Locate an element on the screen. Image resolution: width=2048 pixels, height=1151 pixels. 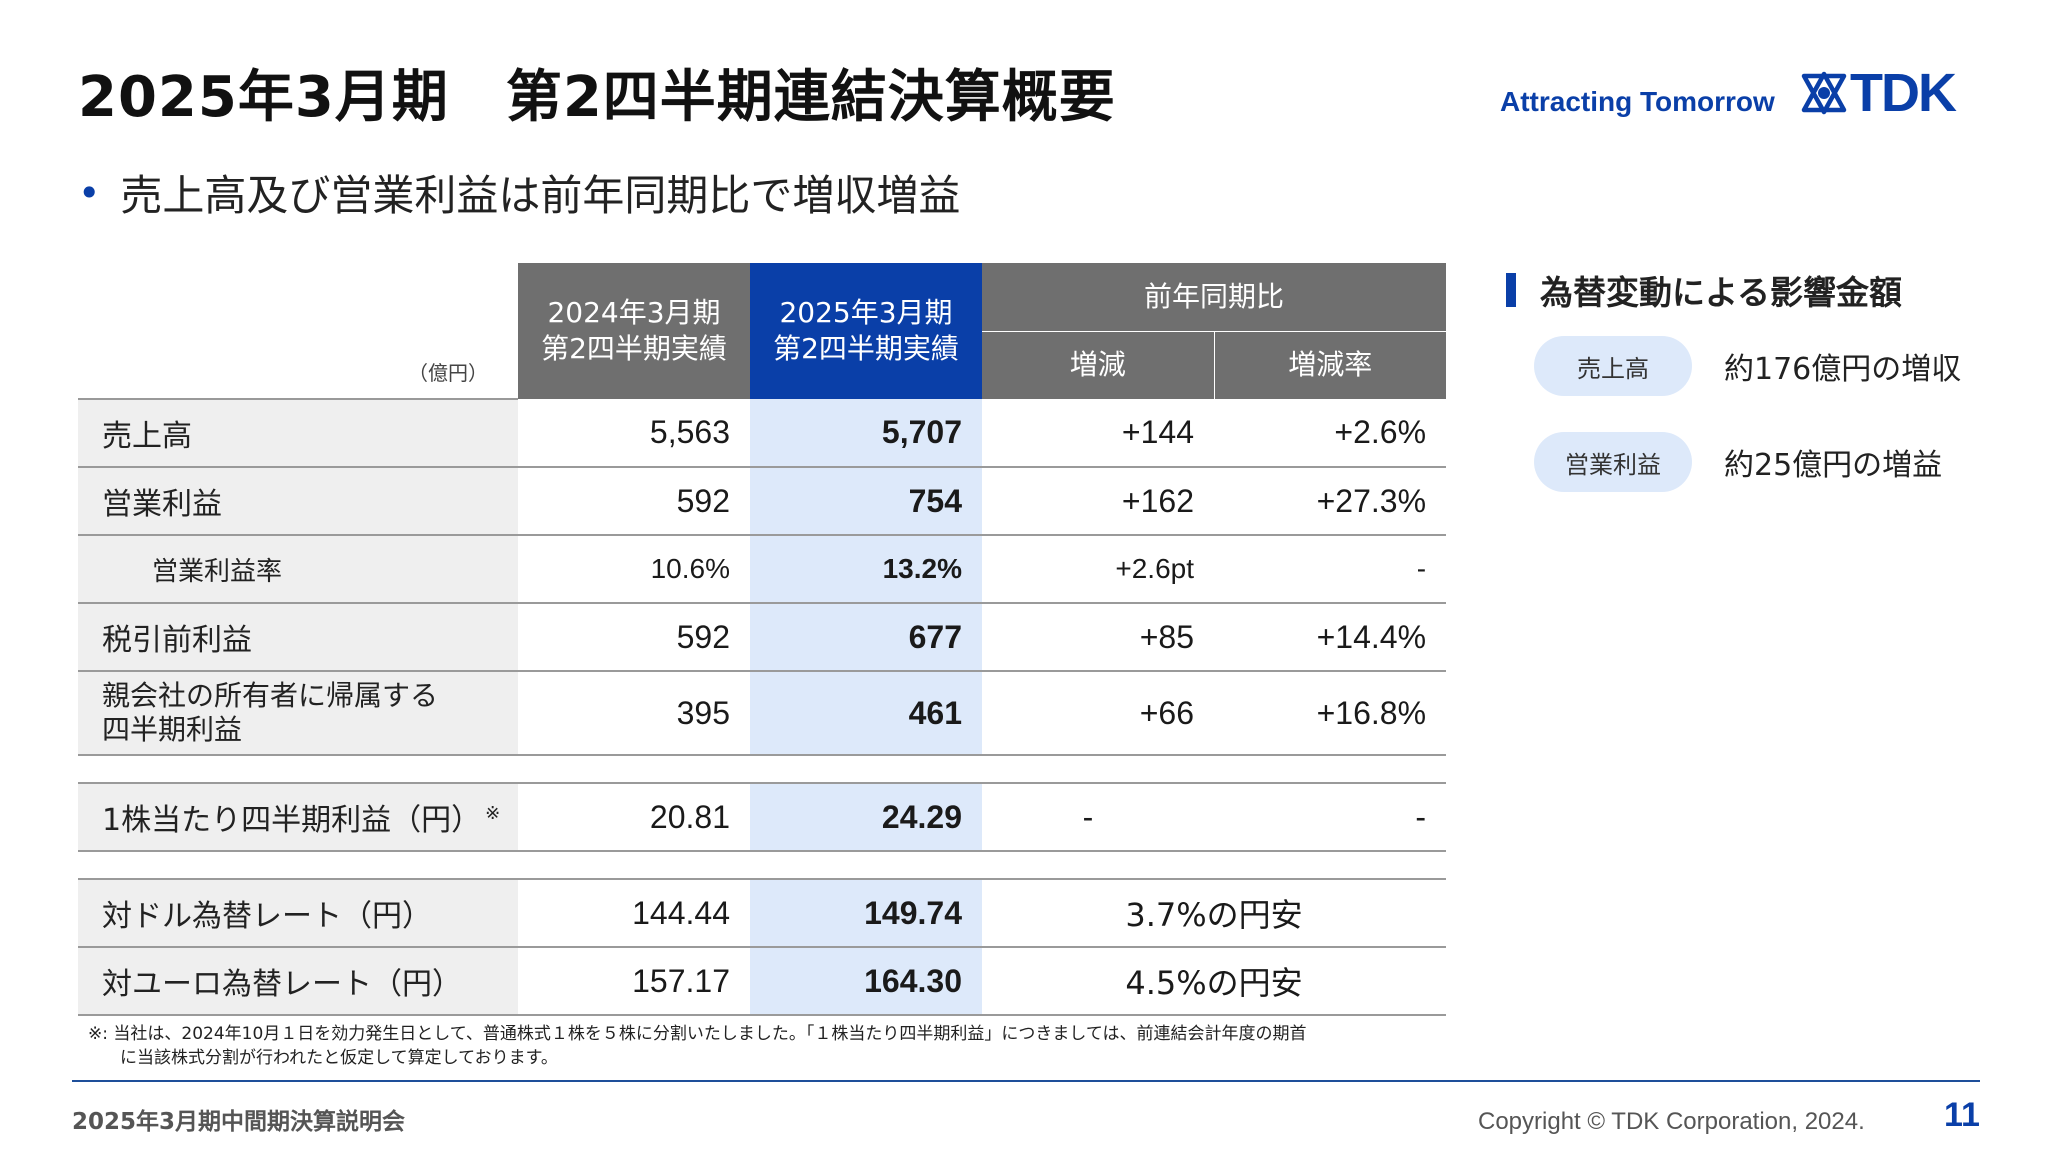
summary-bullet: • 売上高及び営業利益は前年同期比で増収増益 is located at coordinates (519, 192).